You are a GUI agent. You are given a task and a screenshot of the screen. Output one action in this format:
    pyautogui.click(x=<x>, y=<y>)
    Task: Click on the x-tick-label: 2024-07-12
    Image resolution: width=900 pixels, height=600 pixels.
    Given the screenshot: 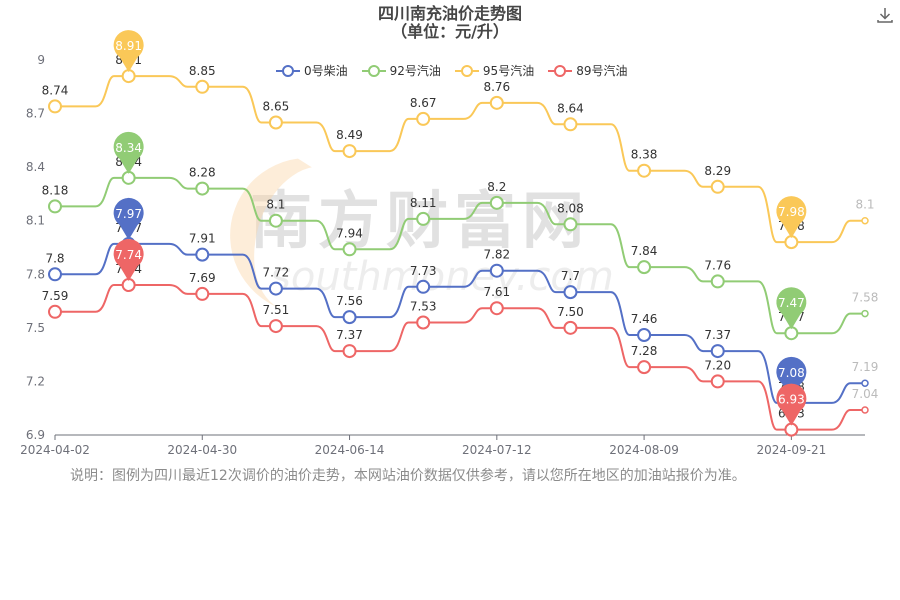 What is the action you would take?
    pyautogui.click(x=497, y=450)
    